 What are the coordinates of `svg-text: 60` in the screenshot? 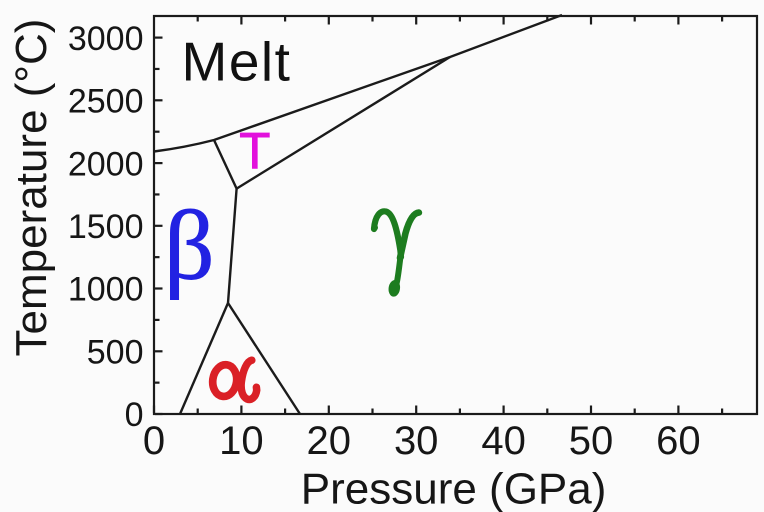 It's located at (678, 441).